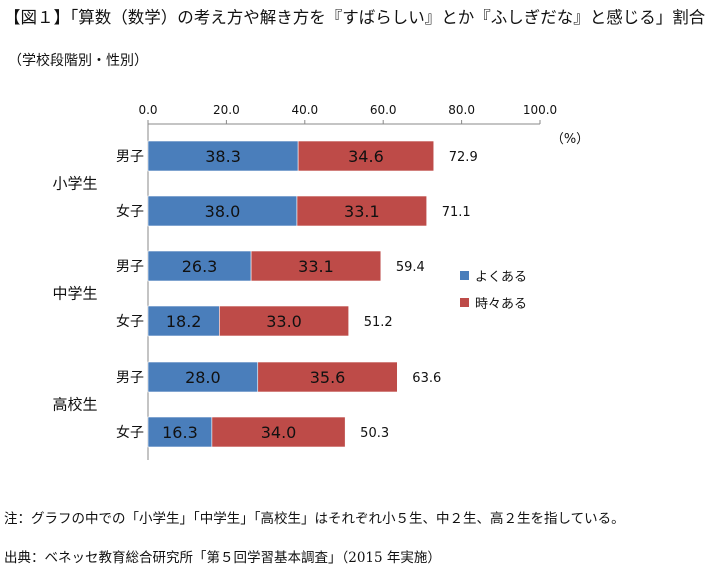  What do you see at coordinates (74, 294) in the screenshot?
I see `group-label: 中学生` at bounding box center [74, 294].